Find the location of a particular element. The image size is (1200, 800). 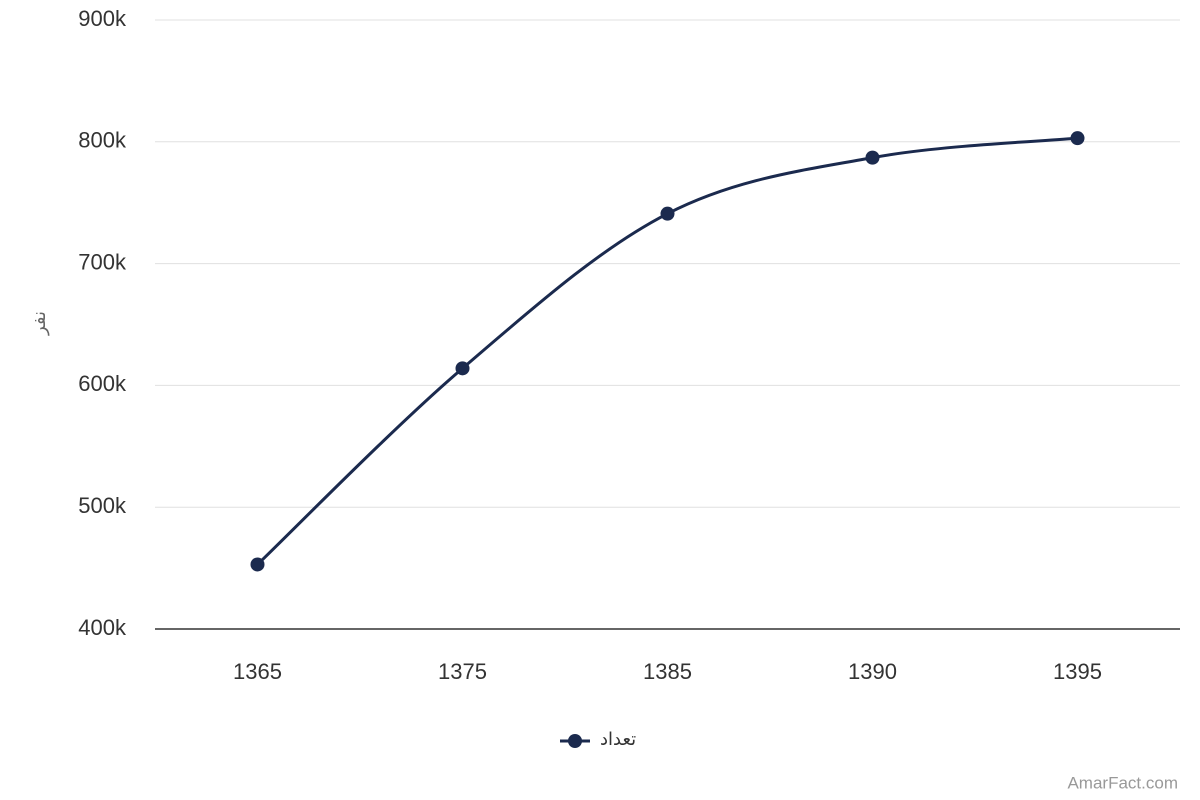

y-axis-title: نفر is located at coordinates (39, 323).